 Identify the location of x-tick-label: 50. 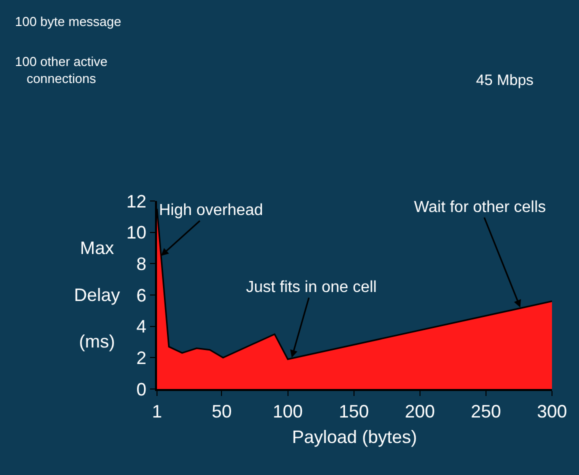
(222, 412).